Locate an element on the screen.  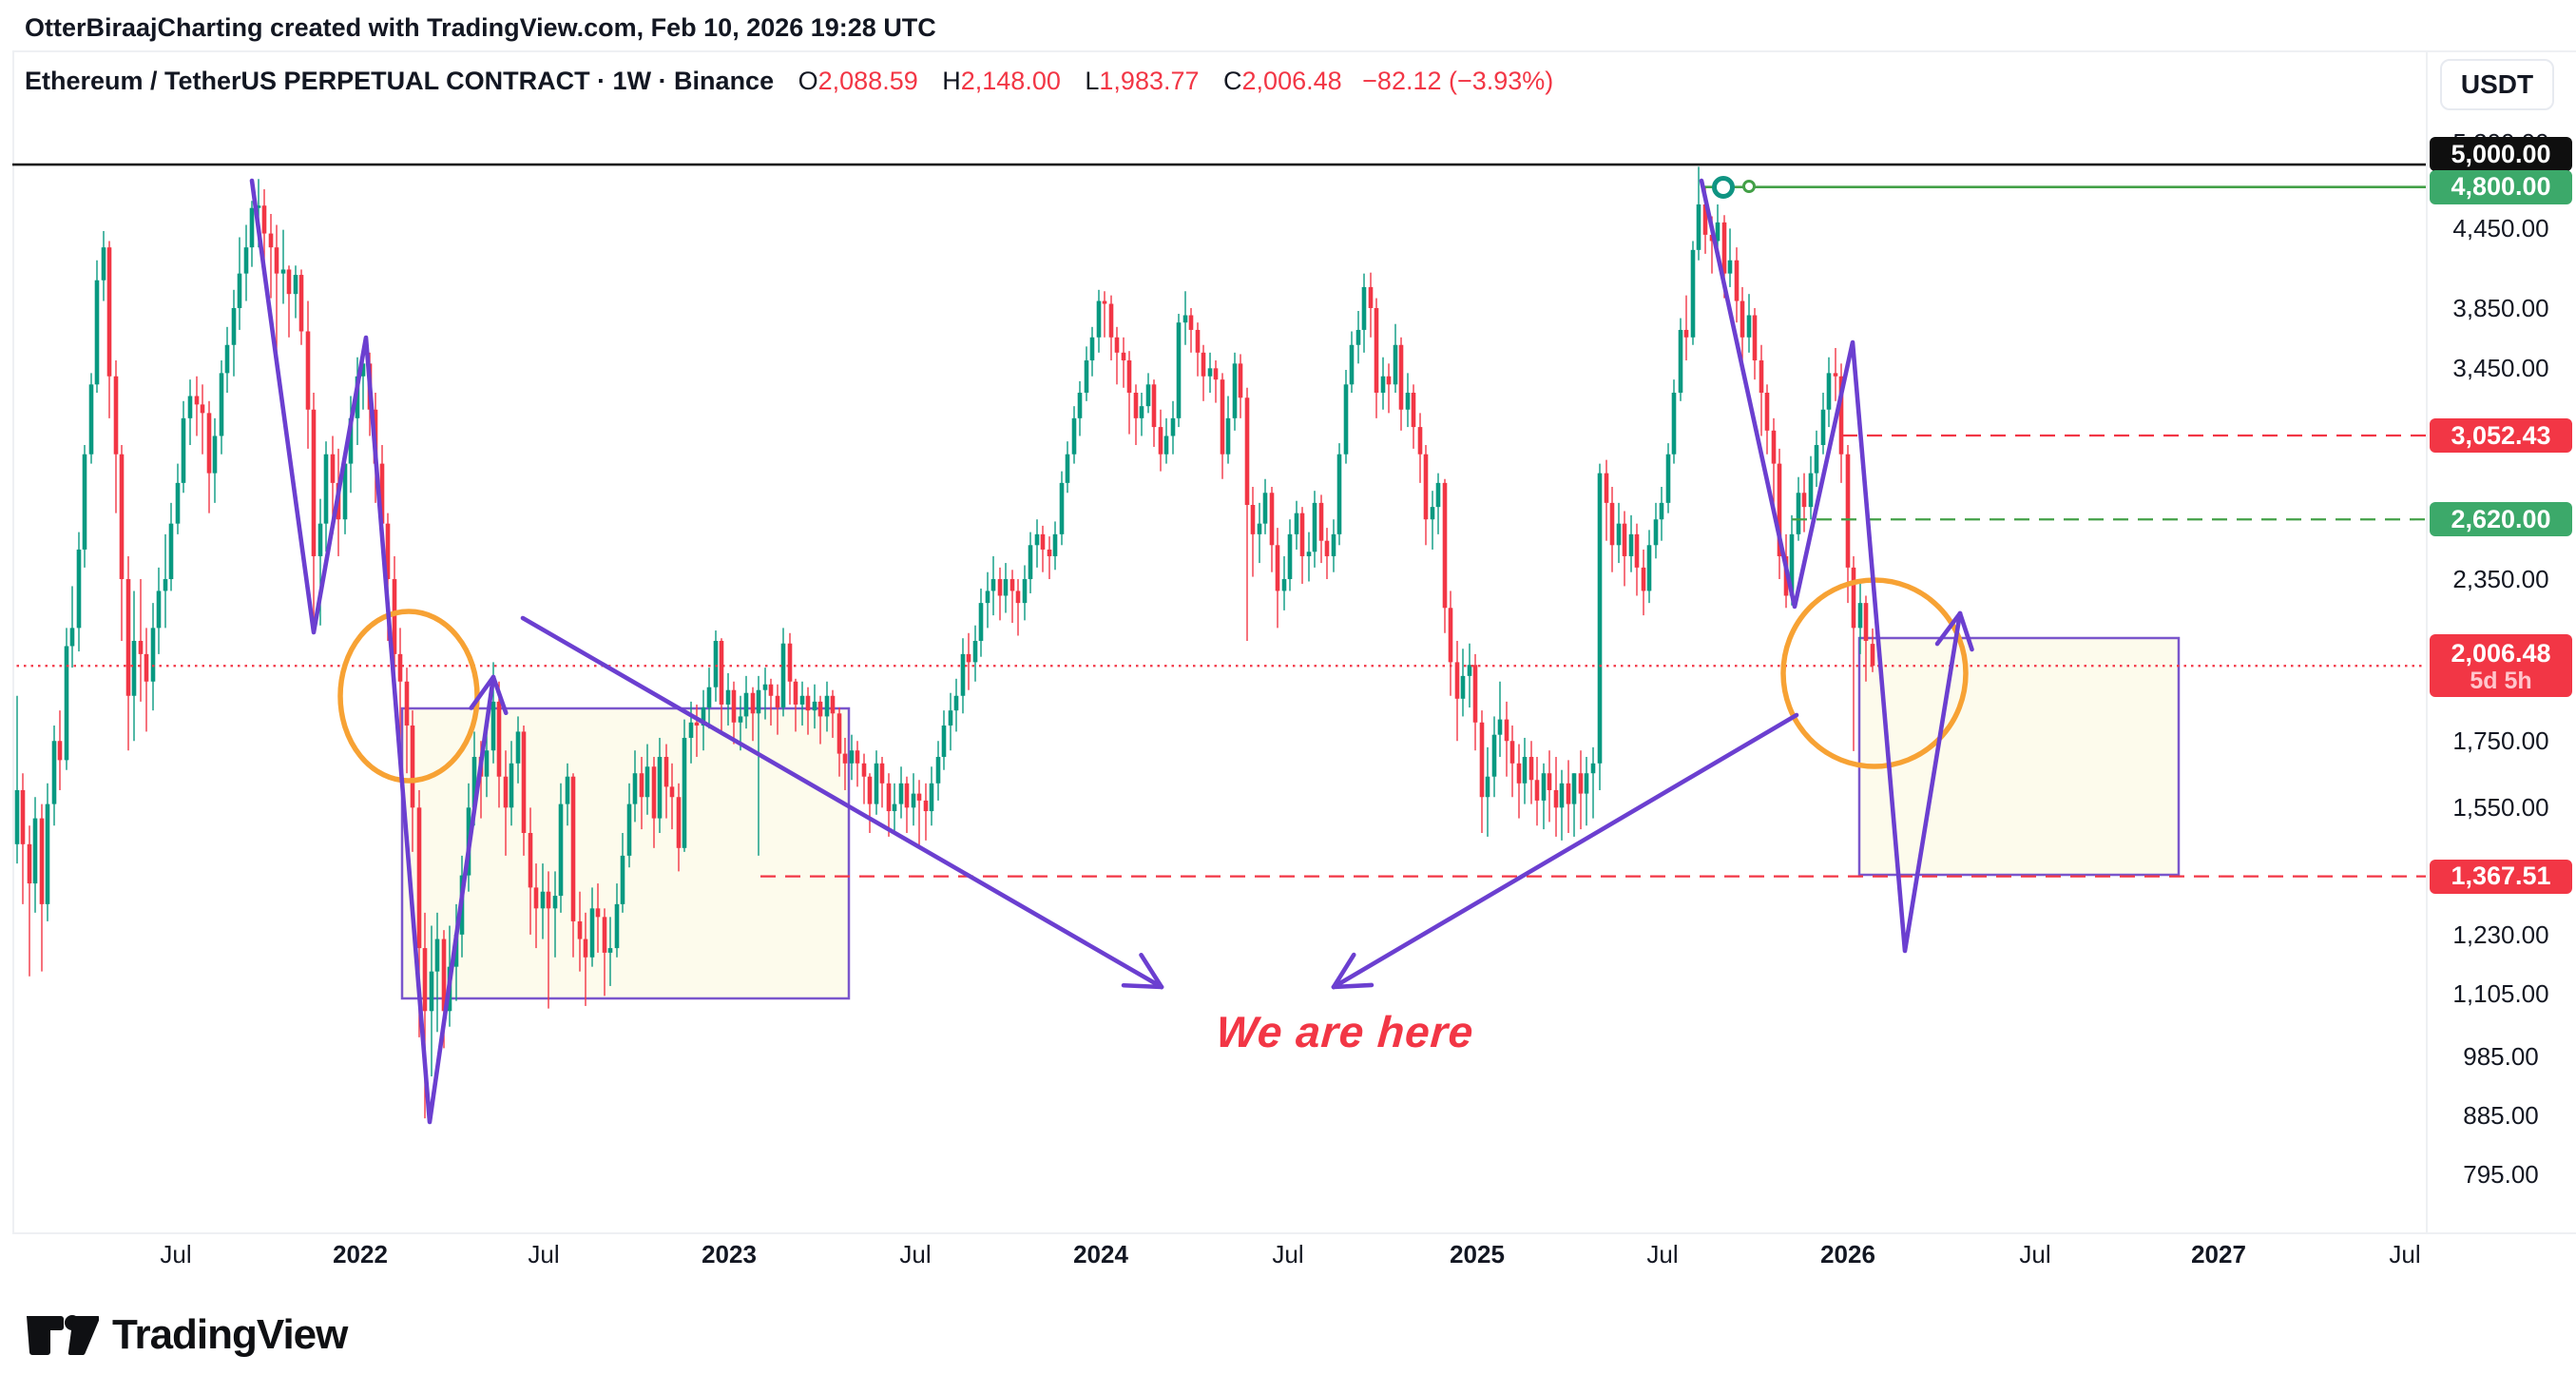
price-badge-2620: 2,620.00 is located at coordinates (2501, 519).